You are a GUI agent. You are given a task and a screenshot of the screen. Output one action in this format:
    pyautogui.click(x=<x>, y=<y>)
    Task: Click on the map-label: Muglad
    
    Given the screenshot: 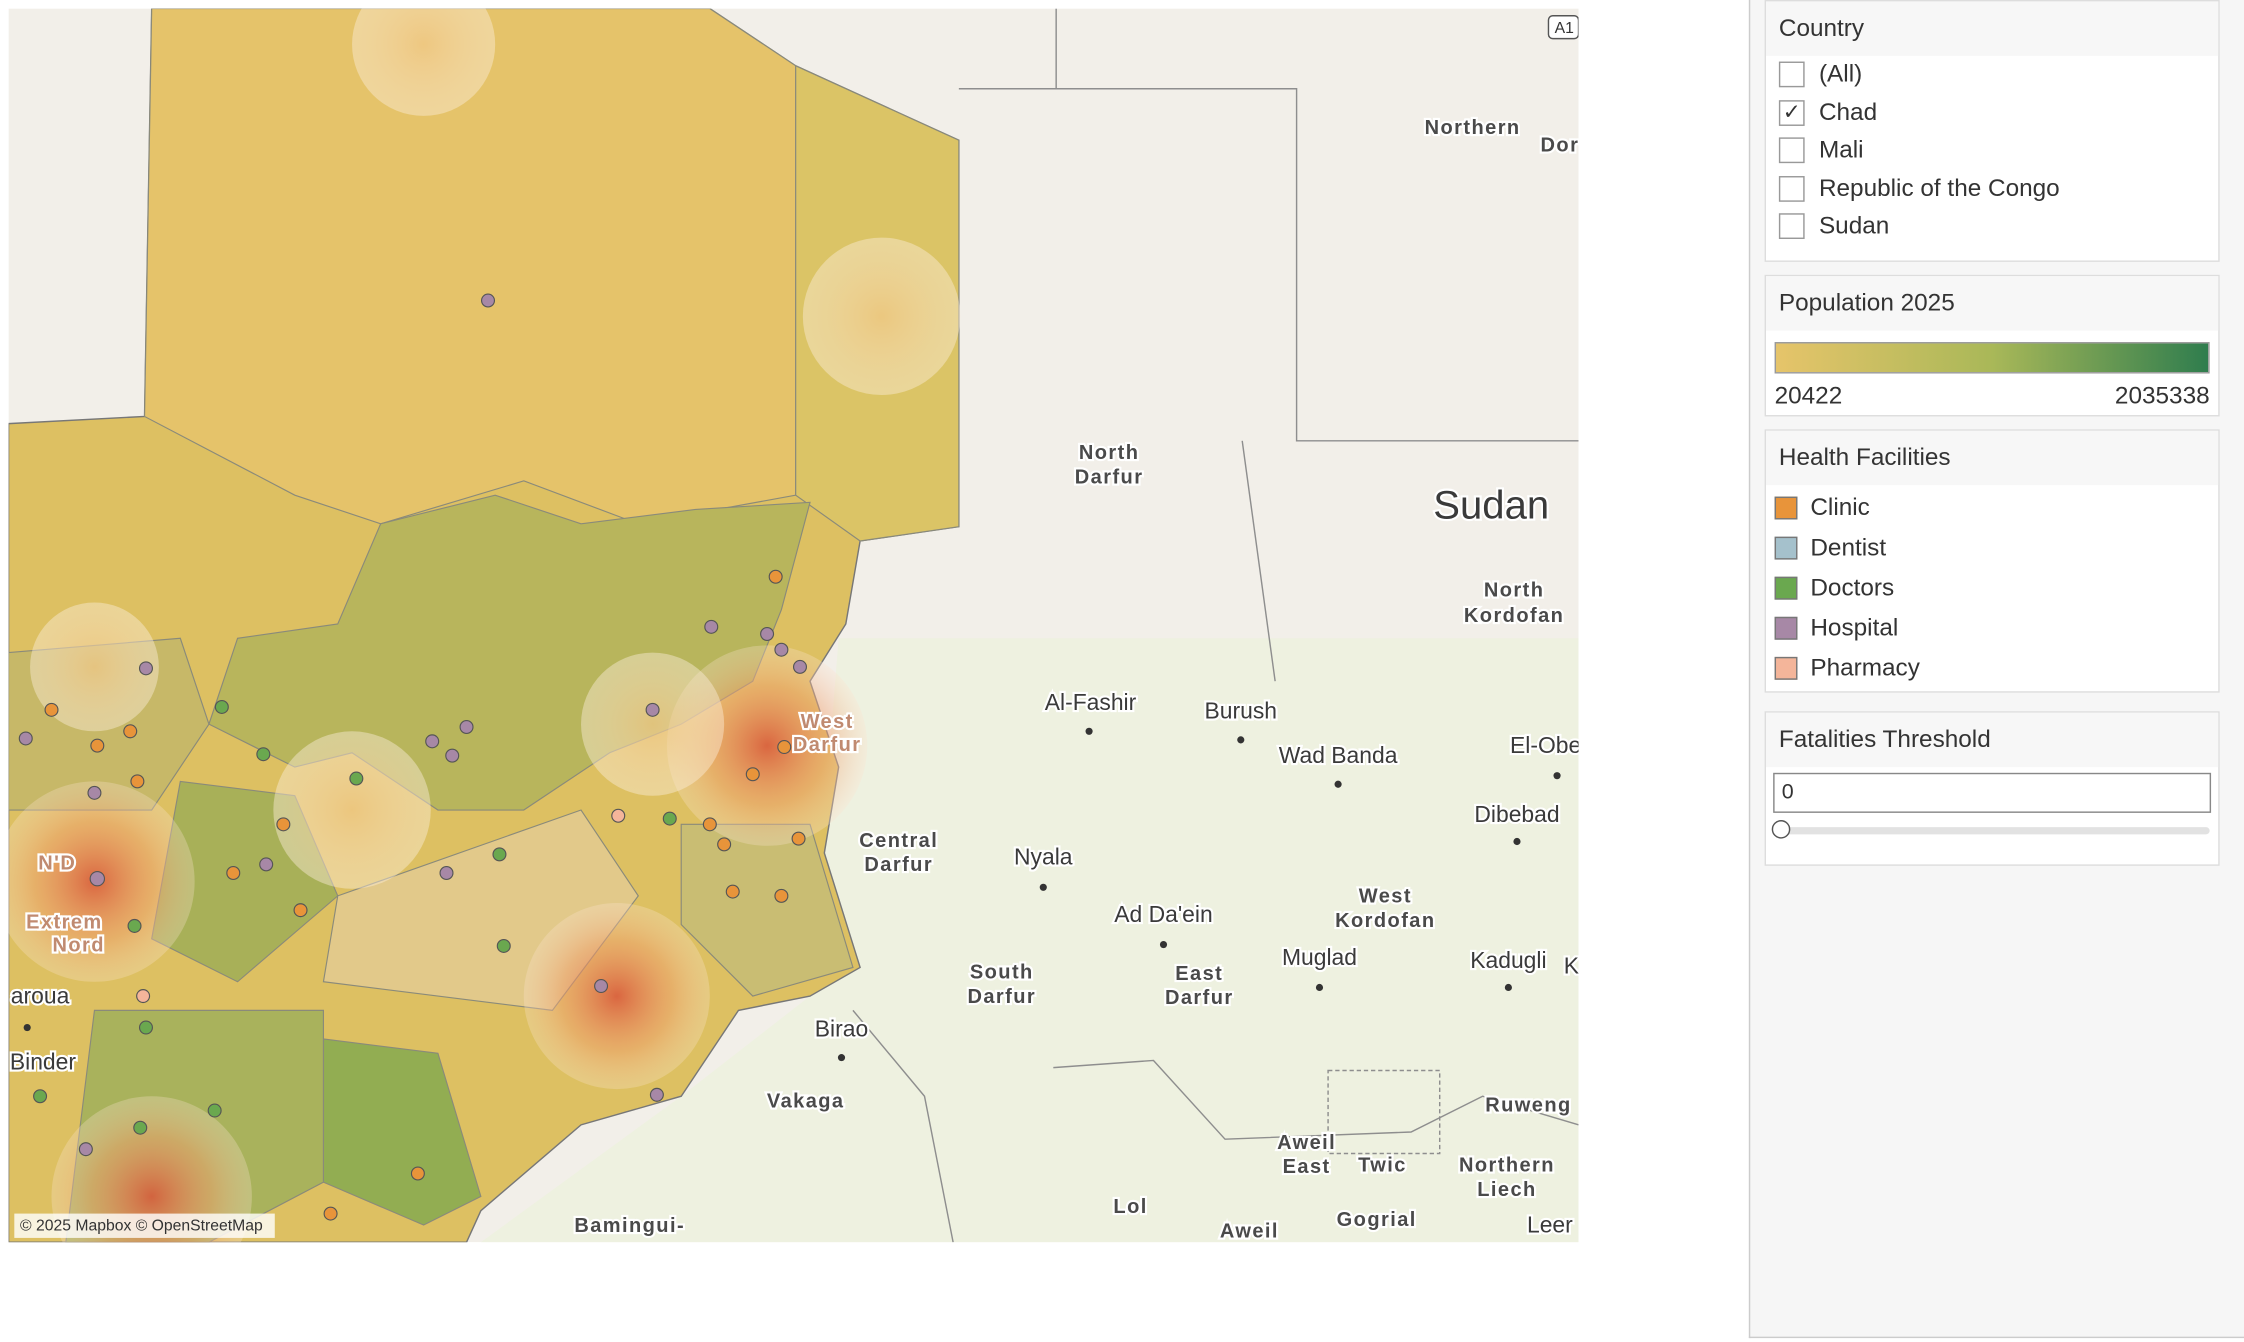 What is the action you would take?
    pyautogui.click(x=1319, y=957)
    